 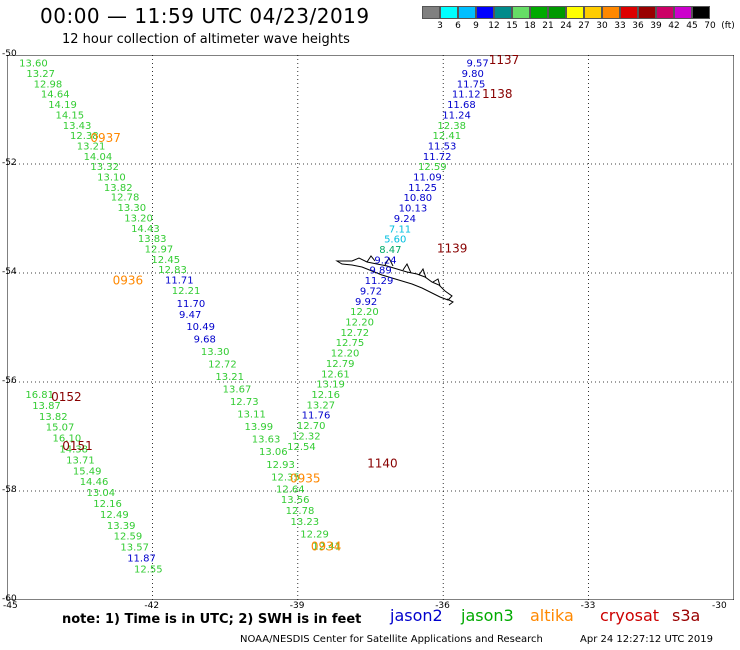 I want to click on pass-time-label: 1139, so click(x=452, y=248).